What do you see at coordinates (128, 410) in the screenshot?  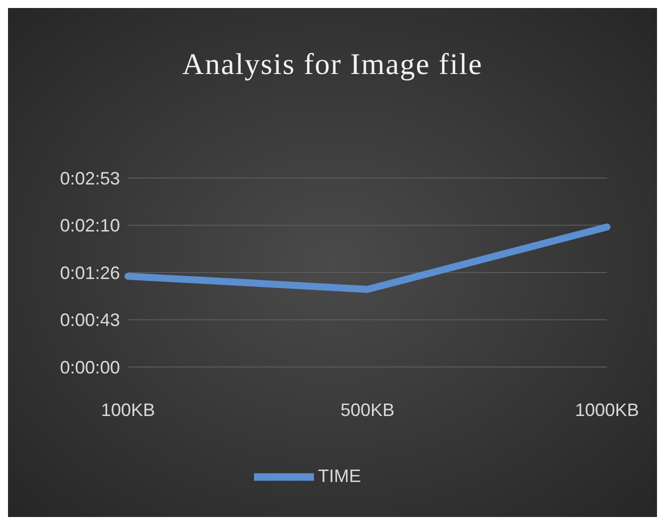 I see `x-tick-label: 100KB` at bounding box center [128, 410].